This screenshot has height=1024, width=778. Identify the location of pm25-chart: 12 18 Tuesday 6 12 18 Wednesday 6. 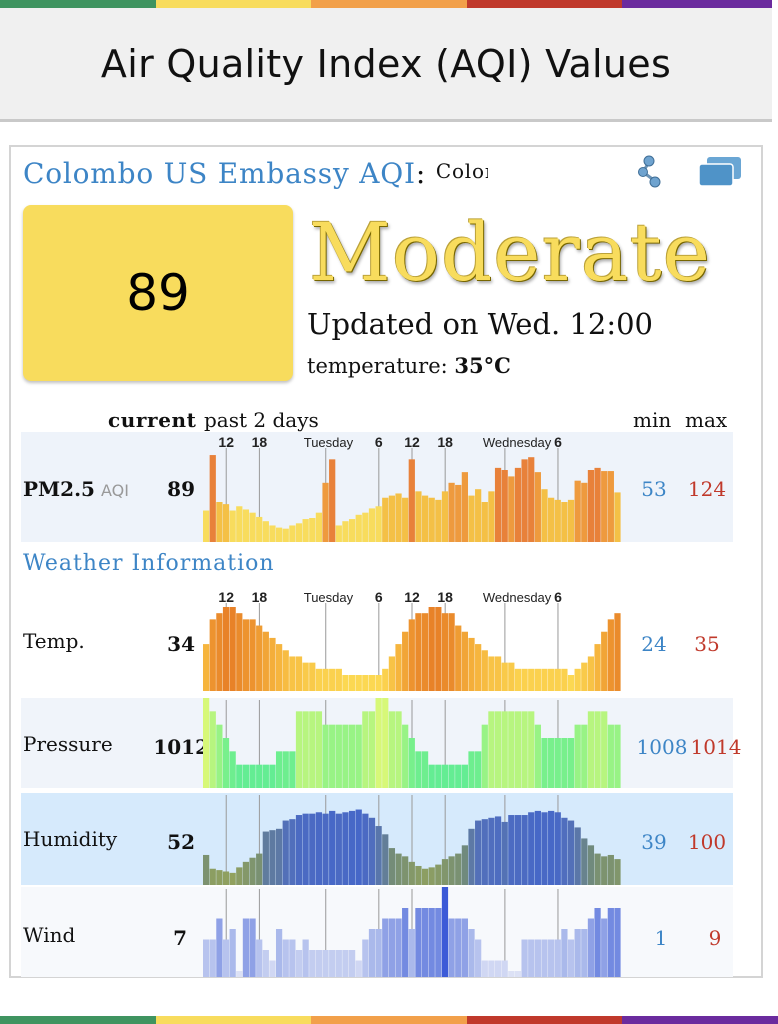
(412, 487).